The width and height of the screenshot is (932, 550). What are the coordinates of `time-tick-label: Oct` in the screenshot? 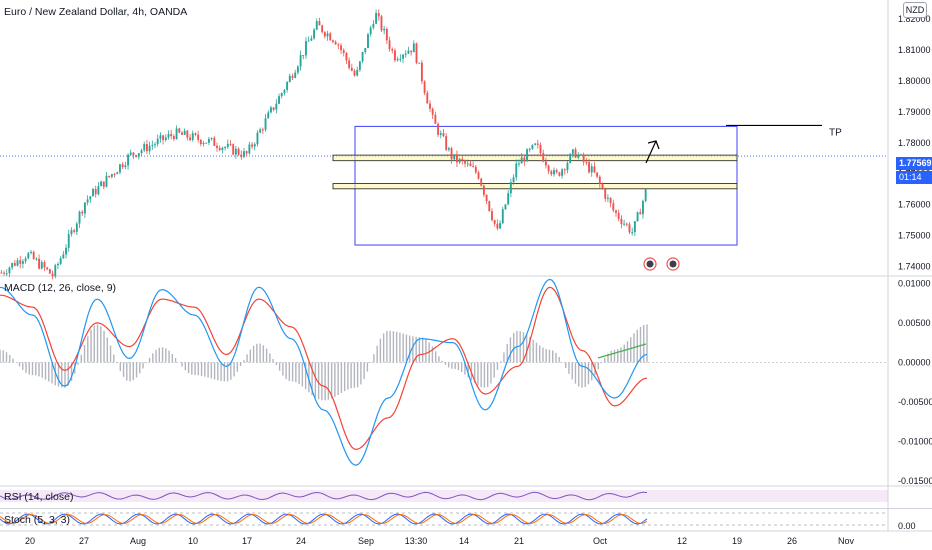 It's located at (600, 541).